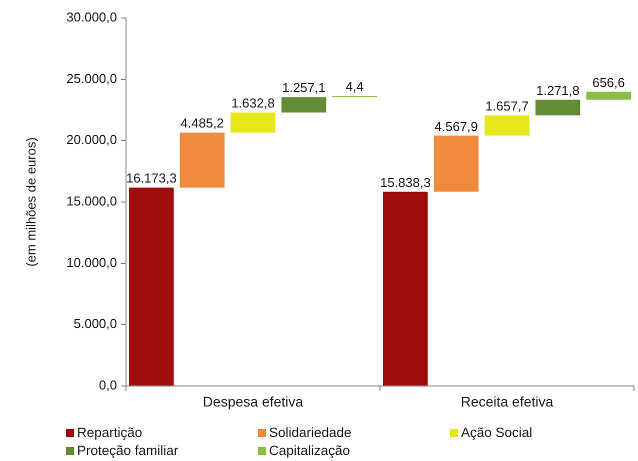 The height and width of the screenshot is (461, 638). I want to click on y-tick-label: 10.000,0, so click(91, 262).